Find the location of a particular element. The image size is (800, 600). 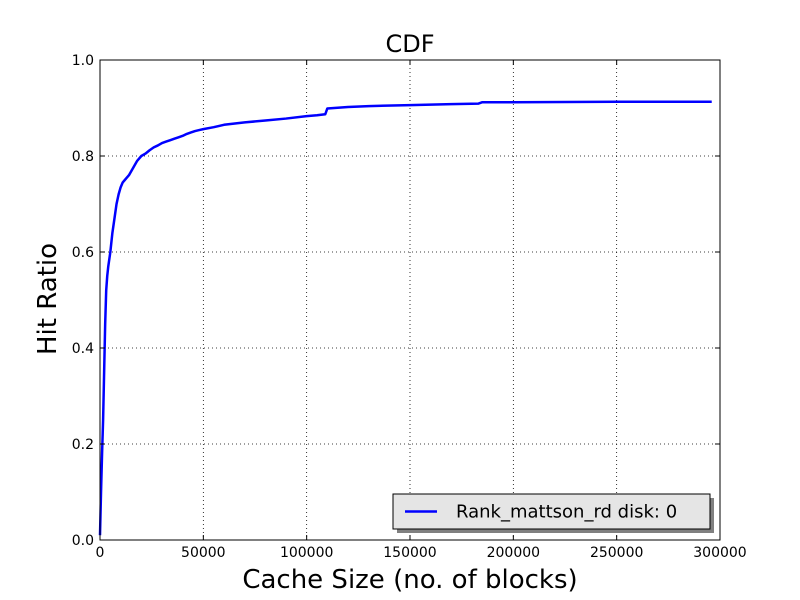

y-tick-label: 0.8 is located at coordinates (83, 157).